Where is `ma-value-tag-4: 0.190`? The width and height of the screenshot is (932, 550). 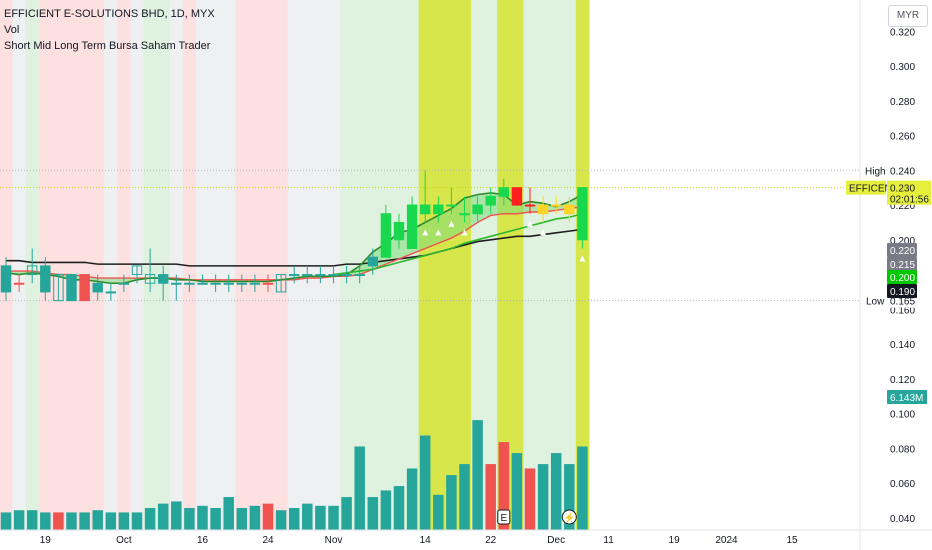 ma-value-tag-4: 0.190 is located at coordinates (902, 291).